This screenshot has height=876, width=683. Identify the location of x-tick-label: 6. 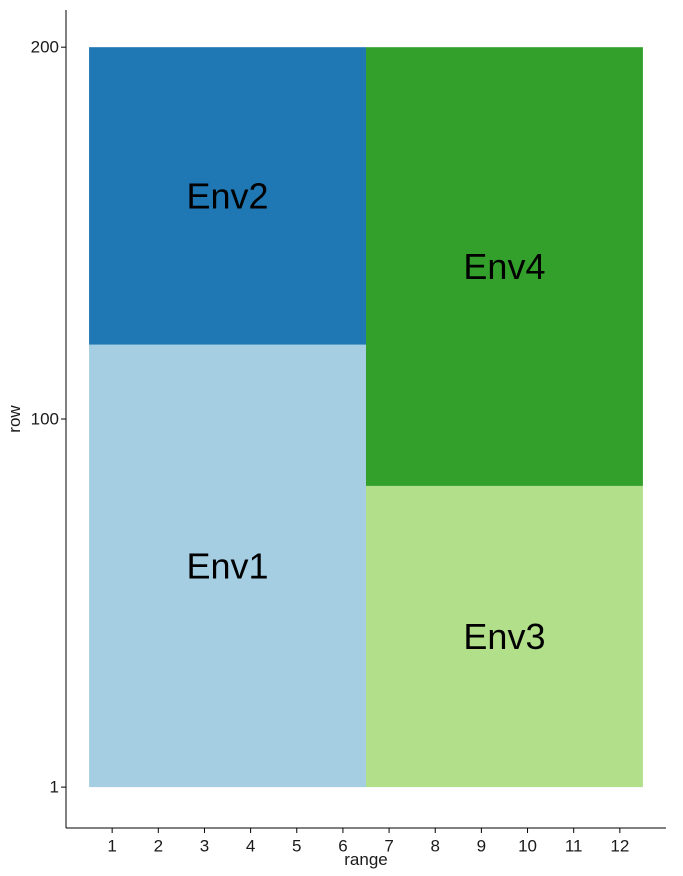
(342, 846).